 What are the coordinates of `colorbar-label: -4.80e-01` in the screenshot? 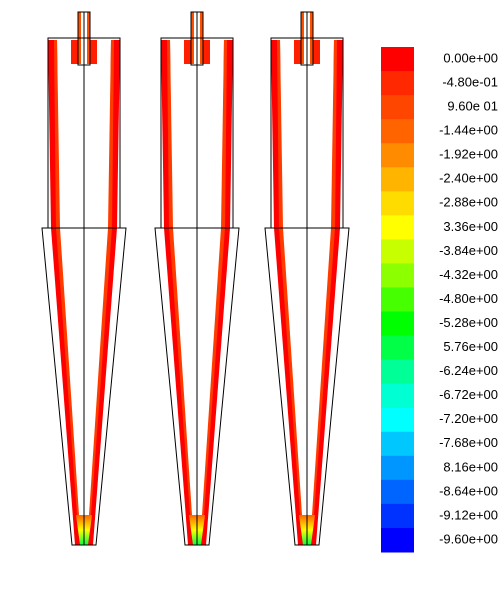 It's located at (470, 82).